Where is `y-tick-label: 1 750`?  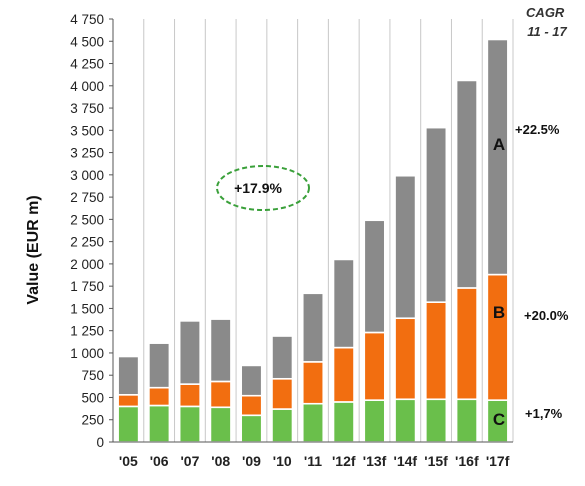 y-tick-label: 1 750 is located at coordinates (87, 286).